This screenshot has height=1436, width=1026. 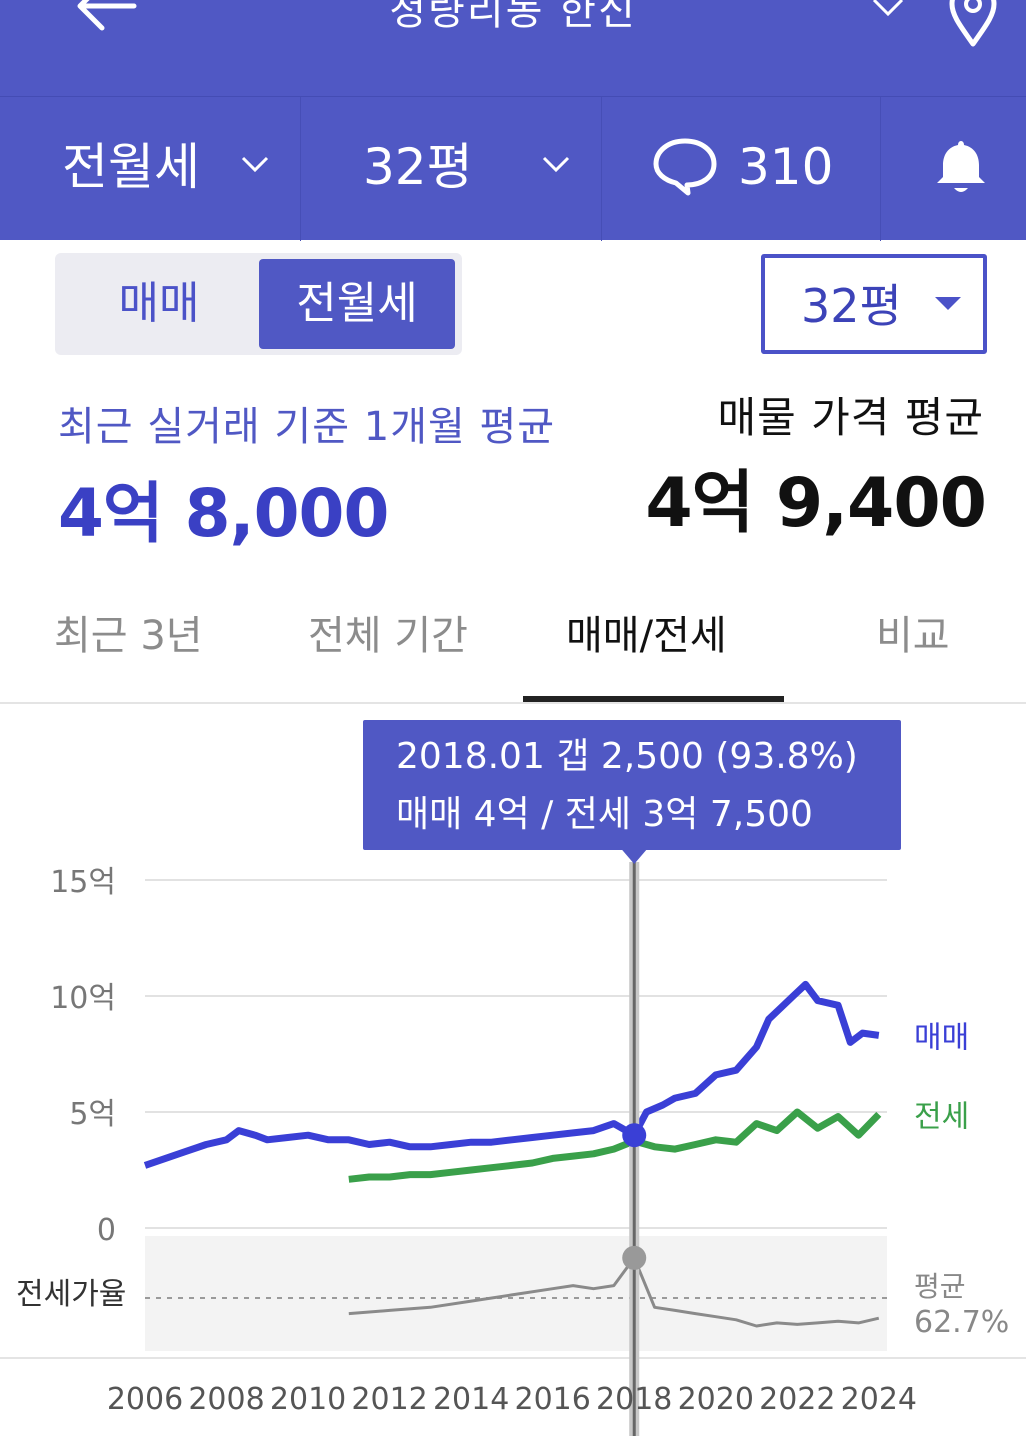 What do you see at coordinates (159, 303) in the screenshot?
I see `segment-sale: 매매` at bounding box center [159, 303].